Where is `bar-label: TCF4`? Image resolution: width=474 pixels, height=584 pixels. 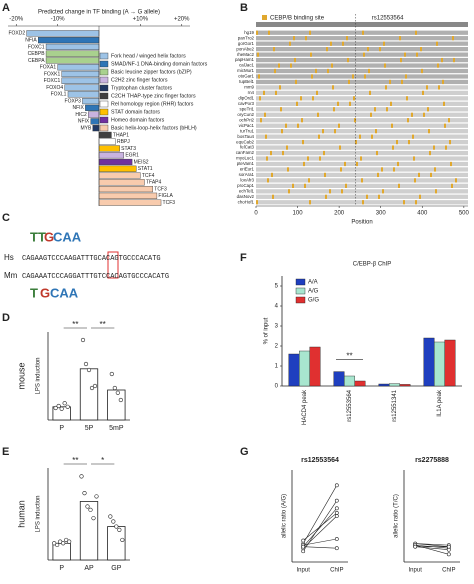 bar-label: TCF4 is located at coordinates (148, 176).